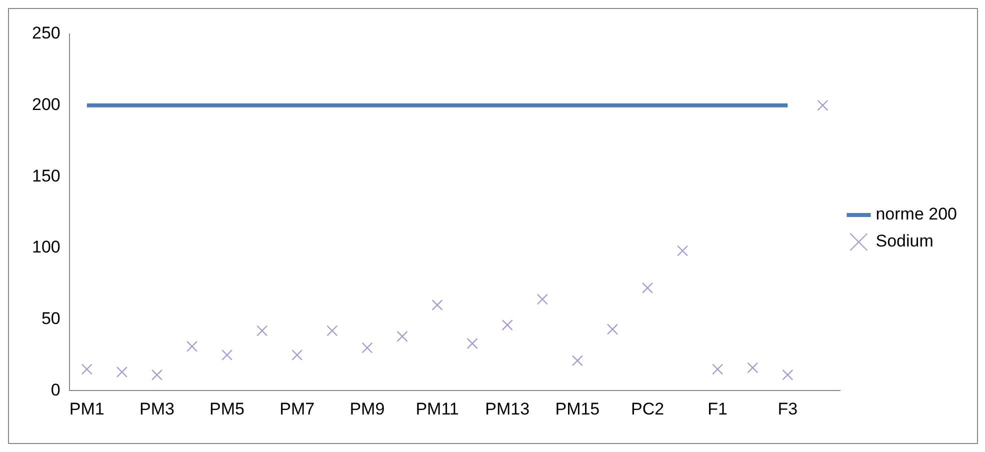 The height and width of the screenshot is (452, 985). Describe the element at coordinates (46, 104) in the screenshot. I see `y-tick-label: 200` at that location.